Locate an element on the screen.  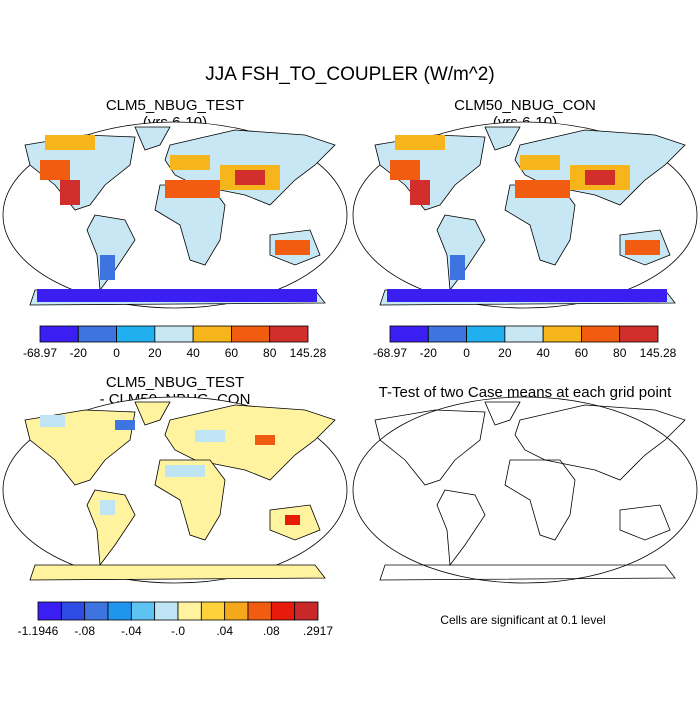
colorbar-label: -.04 is located at coordinates (131, 631).